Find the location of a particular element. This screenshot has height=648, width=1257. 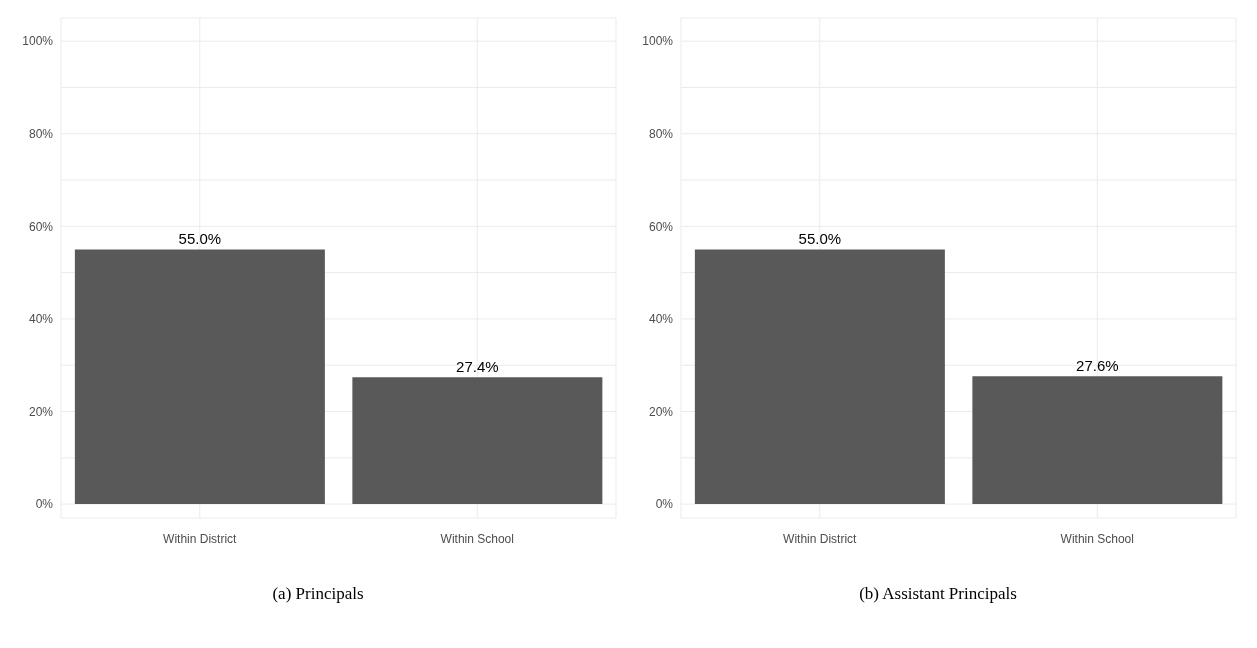

data-label: 27.4% is located at coordinates (477, 367).